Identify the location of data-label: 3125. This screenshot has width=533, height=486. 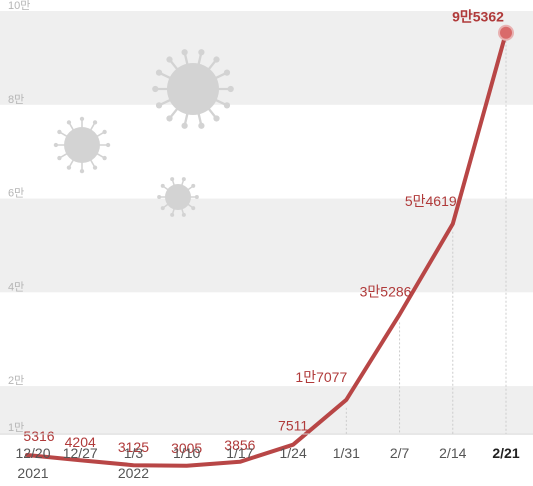
(133, 447).